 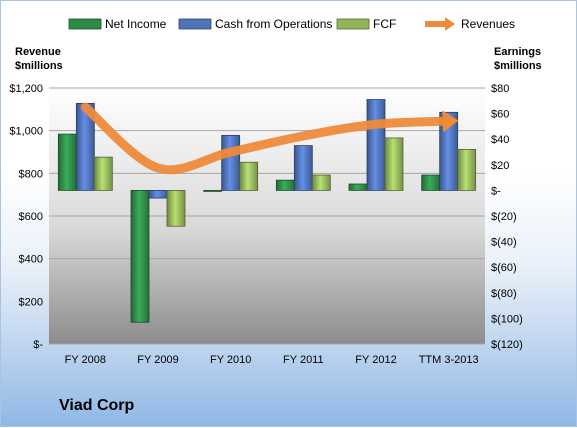 I want to click on x-tick-label: TTM 3-2013, so click(x=449, y=360).